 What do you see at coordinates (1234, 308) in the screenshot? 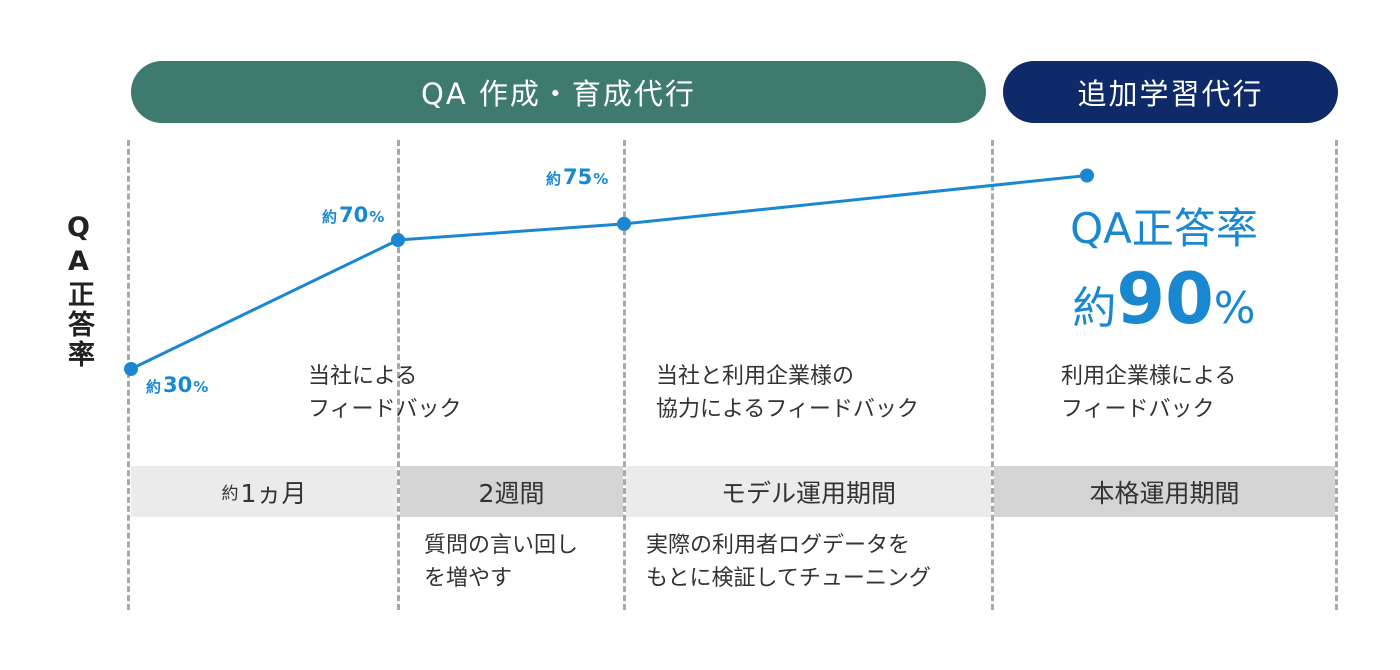
I see `result-unit: %` at bounding box center [1234, 308].